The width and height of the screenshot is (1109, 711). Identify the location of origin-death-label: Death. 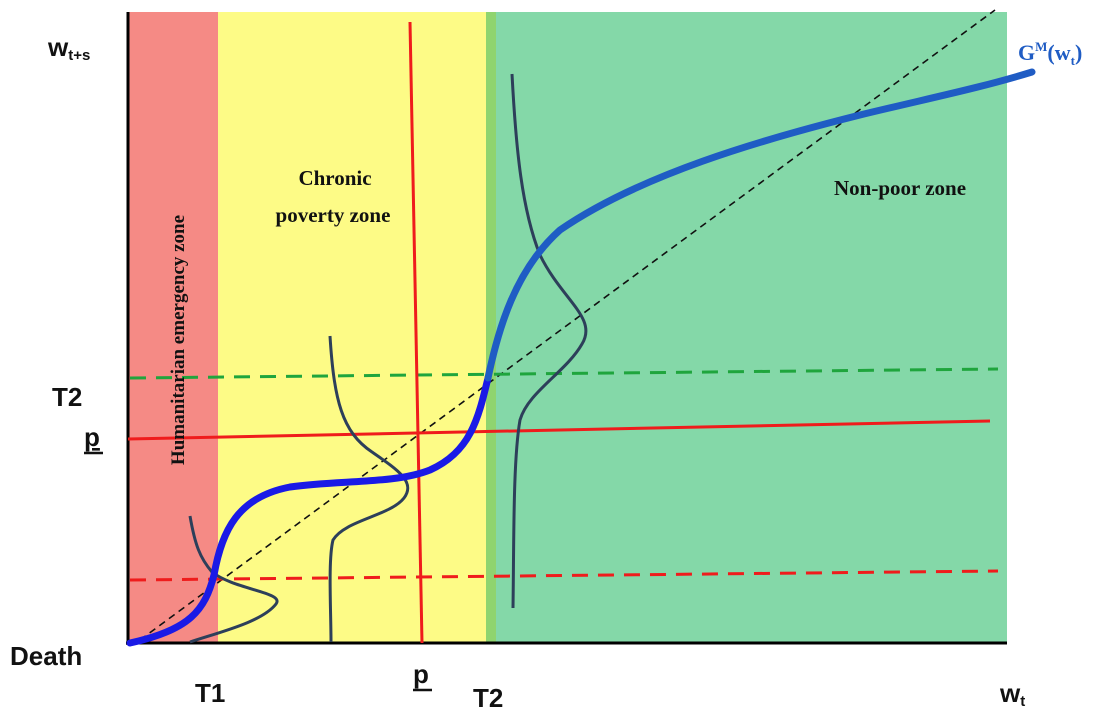
(46, 656).